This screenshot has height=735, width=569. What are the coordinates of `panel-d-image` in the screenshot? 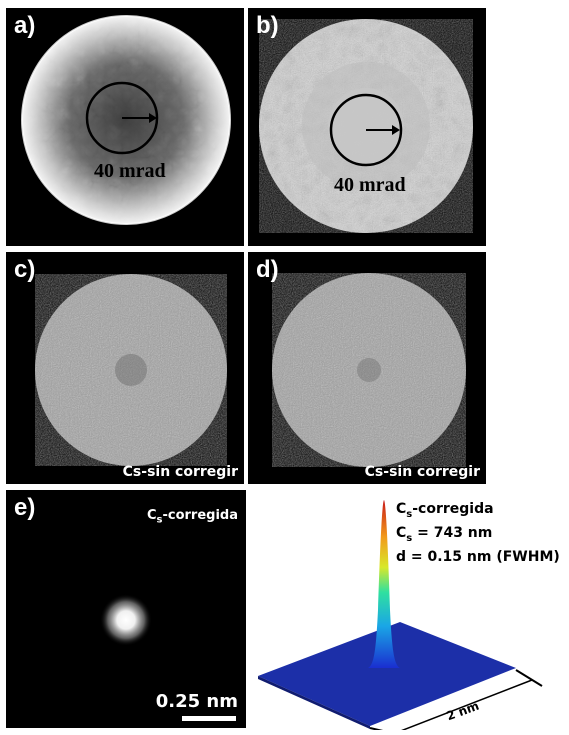 It's located at (369, 370).